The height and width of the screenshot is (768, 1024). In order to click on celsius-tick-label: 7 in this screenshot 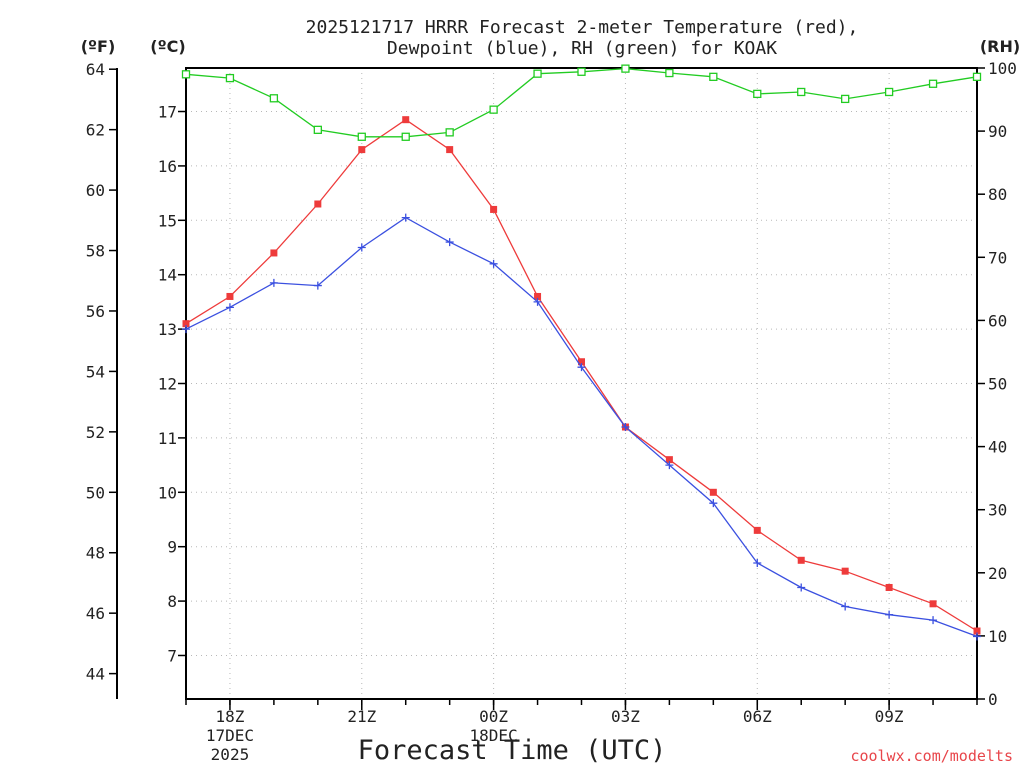, I will do `click(172, 655)`.